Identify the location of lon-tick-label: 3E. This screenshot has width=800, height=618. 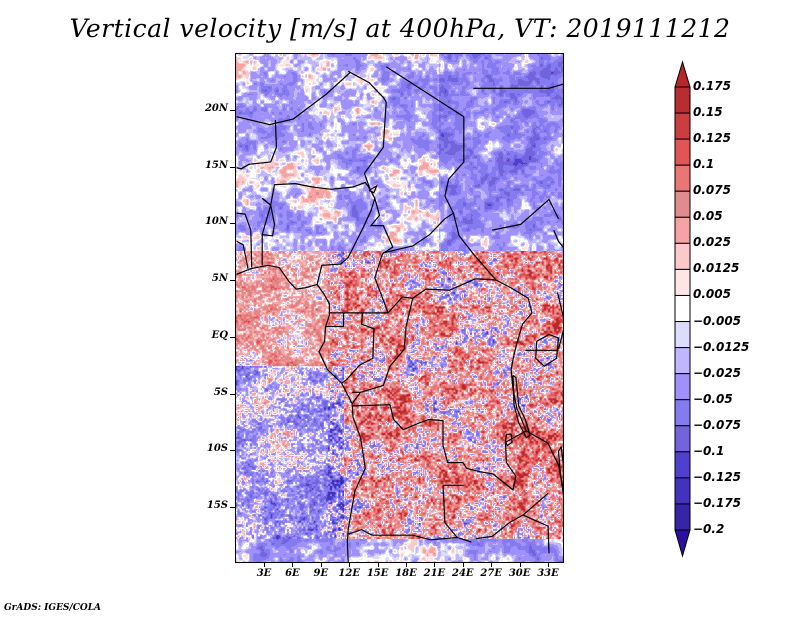
(264, 573).